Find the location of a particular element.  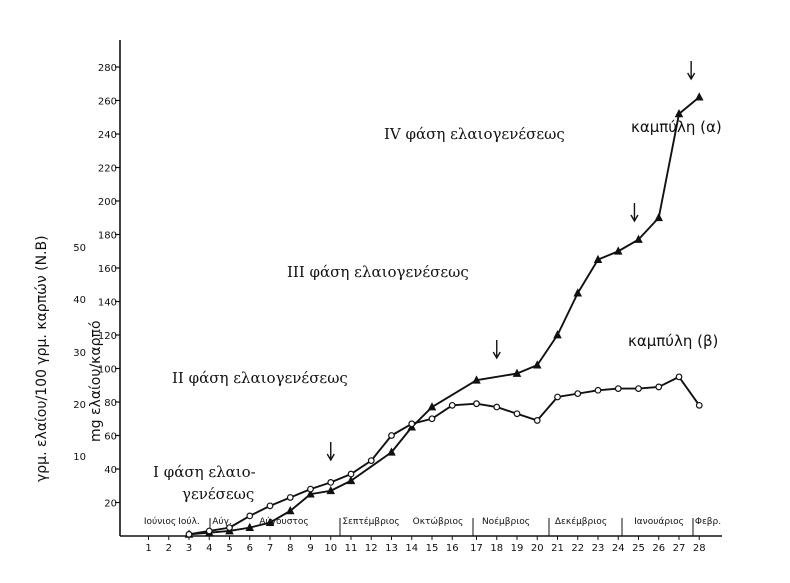

phase-1-label-line2: γενέσεως is located at coordinates (218, 494).